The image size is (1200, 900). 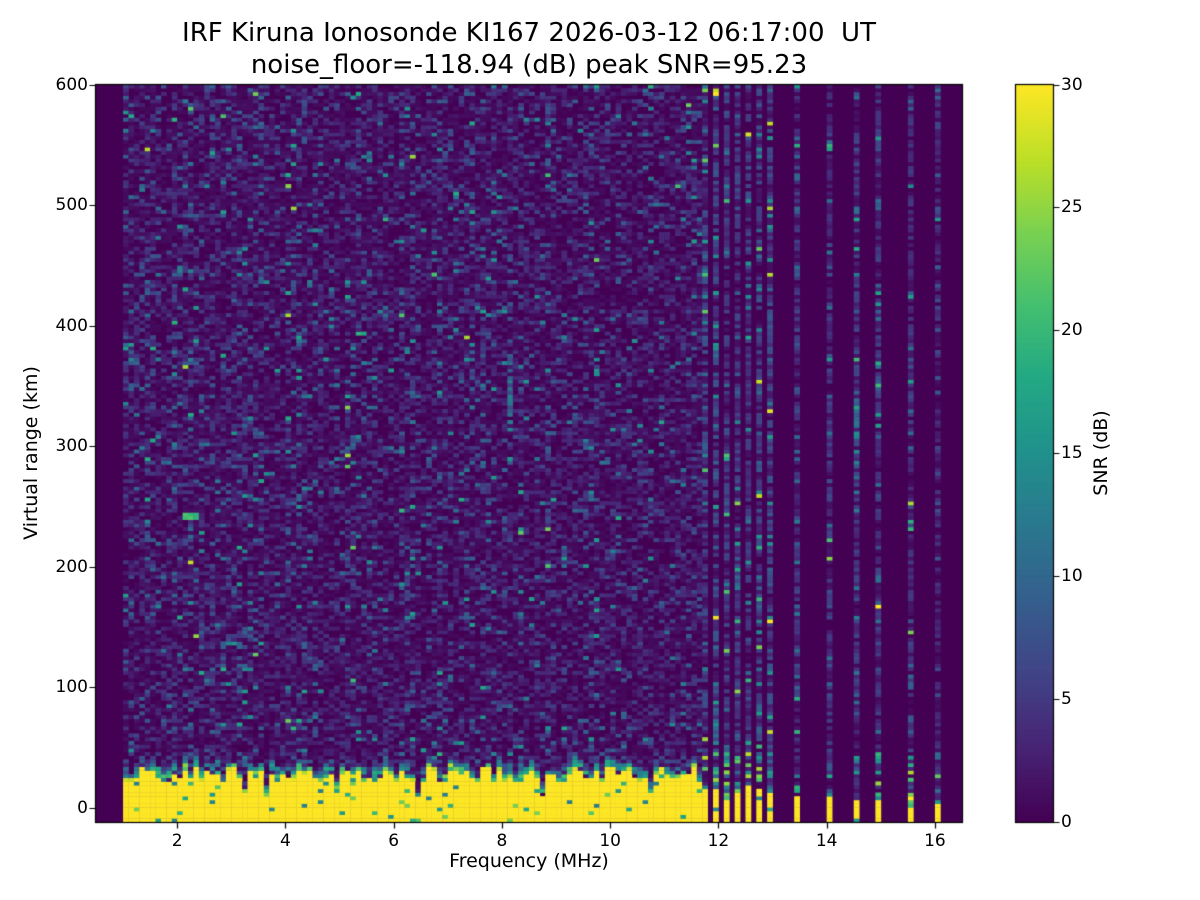 I want to click on x-tick-label: 4, so click(x=285, y=841).